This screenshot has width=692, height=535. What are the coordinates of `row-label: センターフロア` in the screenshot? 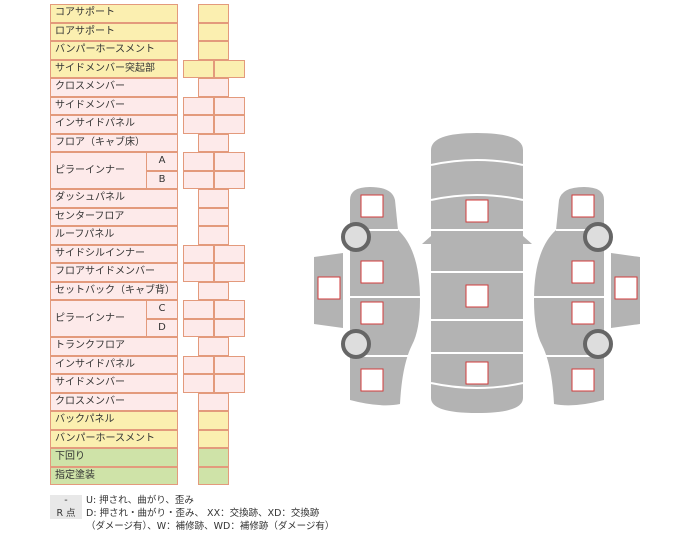 It's located at (114, 216).